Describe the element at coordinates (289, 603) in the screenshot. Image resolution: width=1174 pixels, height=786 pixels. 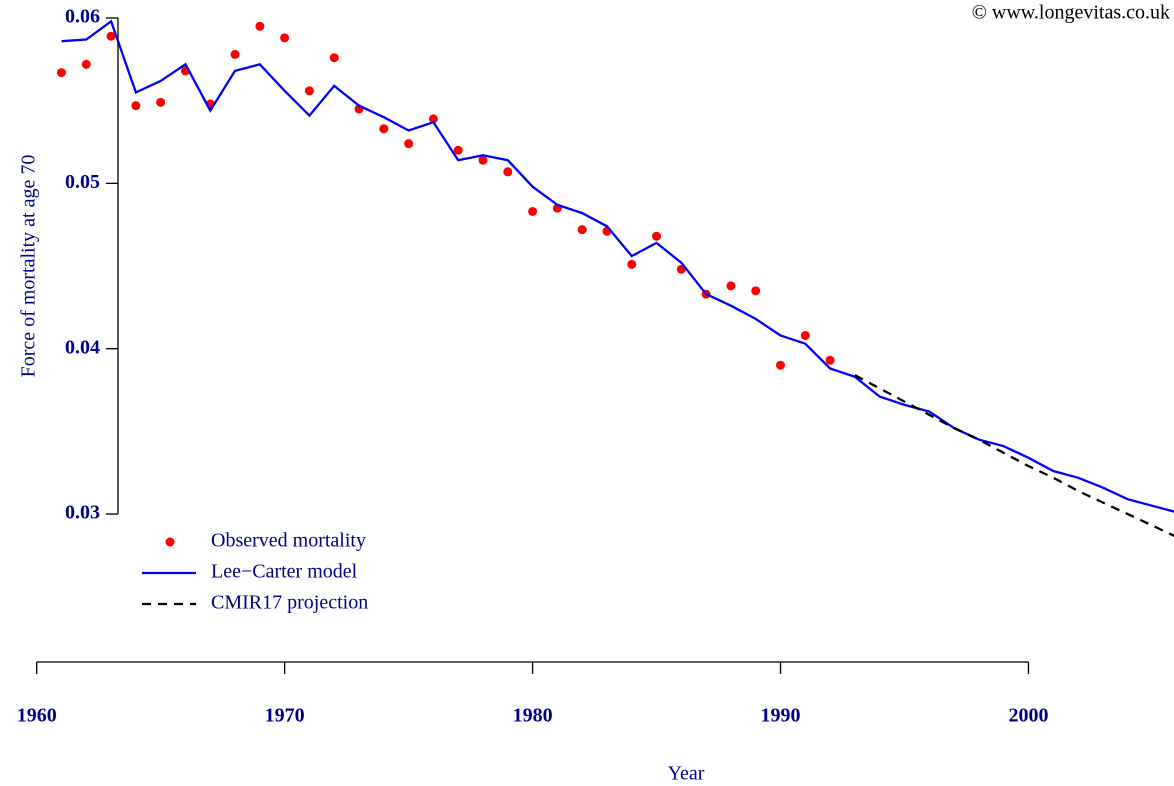
I see `legend-label: CMIR17 projection` at that location.